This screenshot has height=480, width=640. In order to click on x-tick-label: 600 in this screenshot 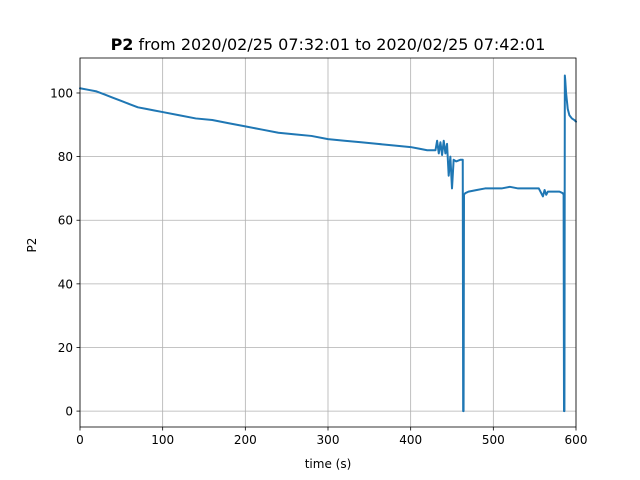, I will do `click(576, 440)`.